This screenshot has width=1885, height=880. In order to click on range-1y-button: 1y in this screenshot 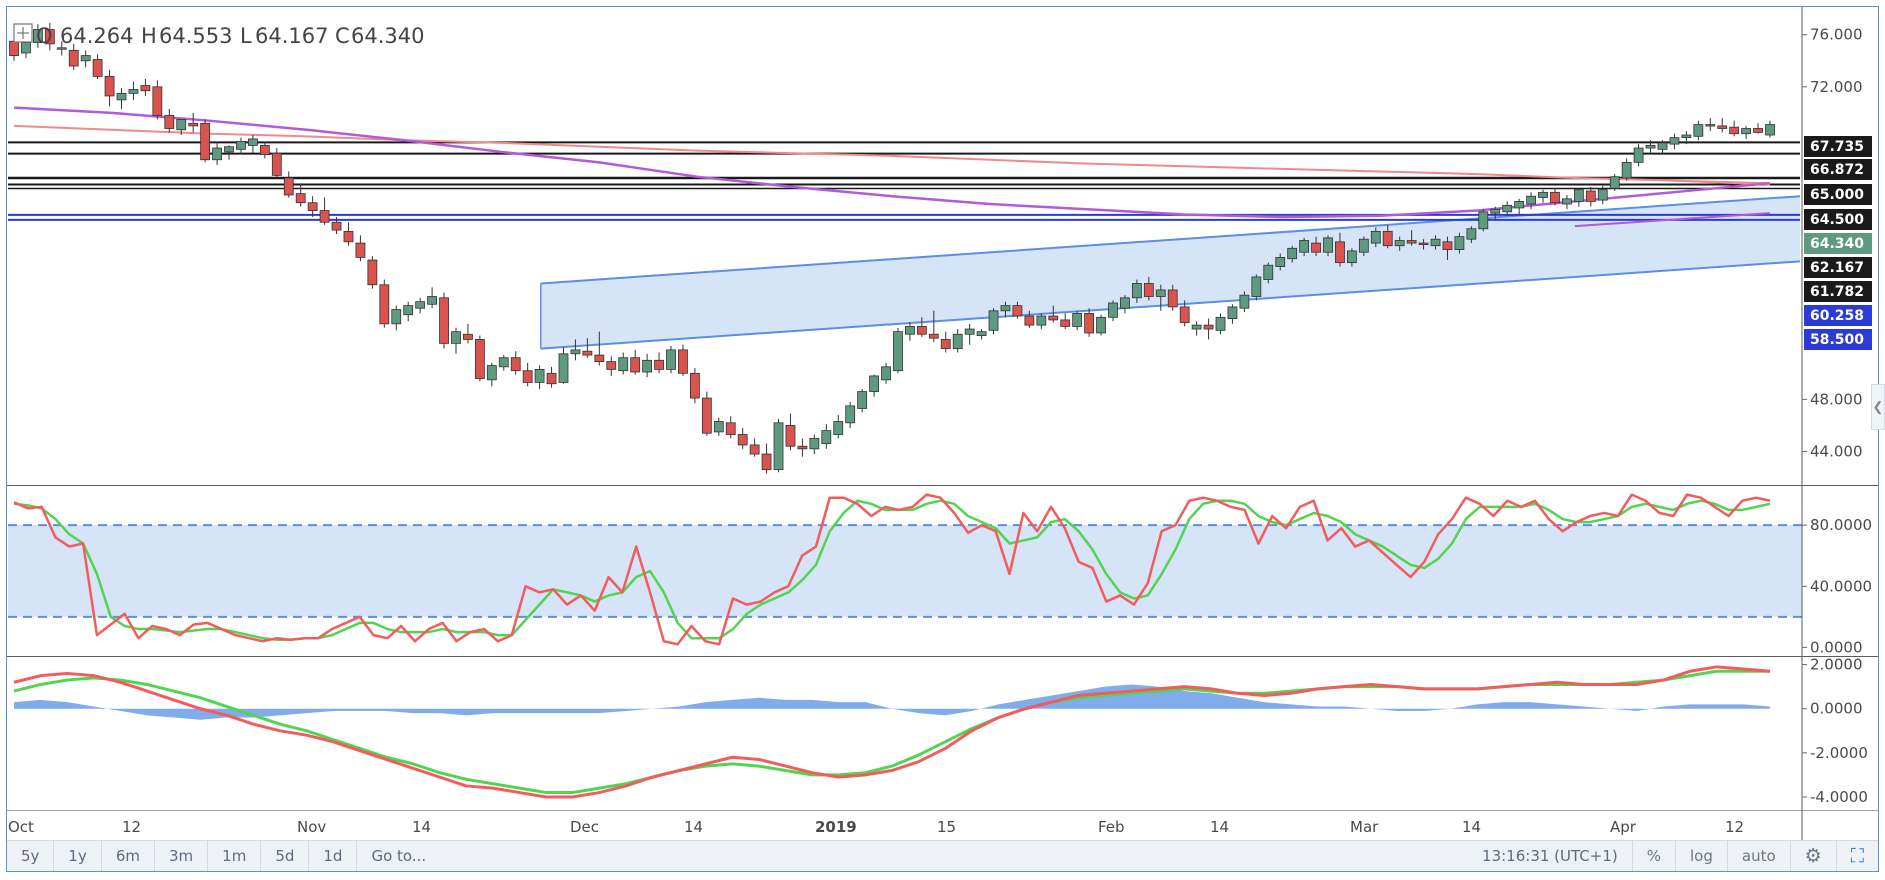, I will do `click(78, 856)`.